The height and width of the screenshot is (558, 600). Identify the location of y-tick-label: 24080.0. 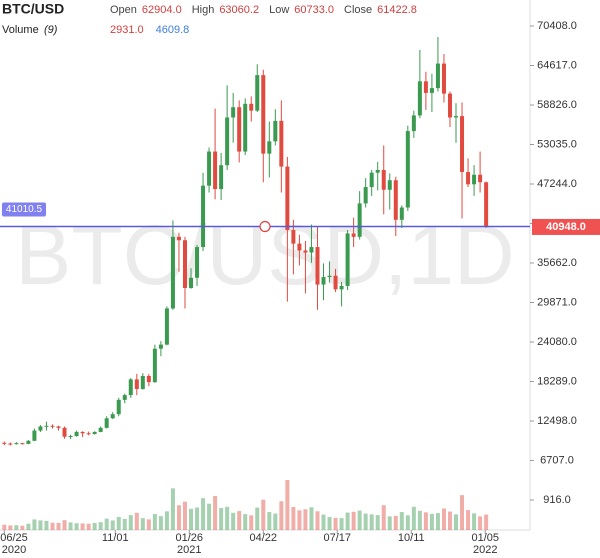
(557, 342).